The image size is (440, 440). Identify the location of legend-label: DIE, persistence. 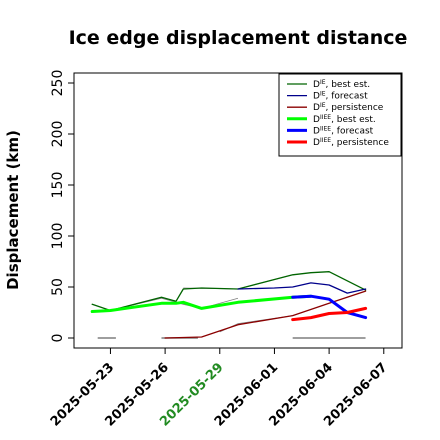
(348, 107).